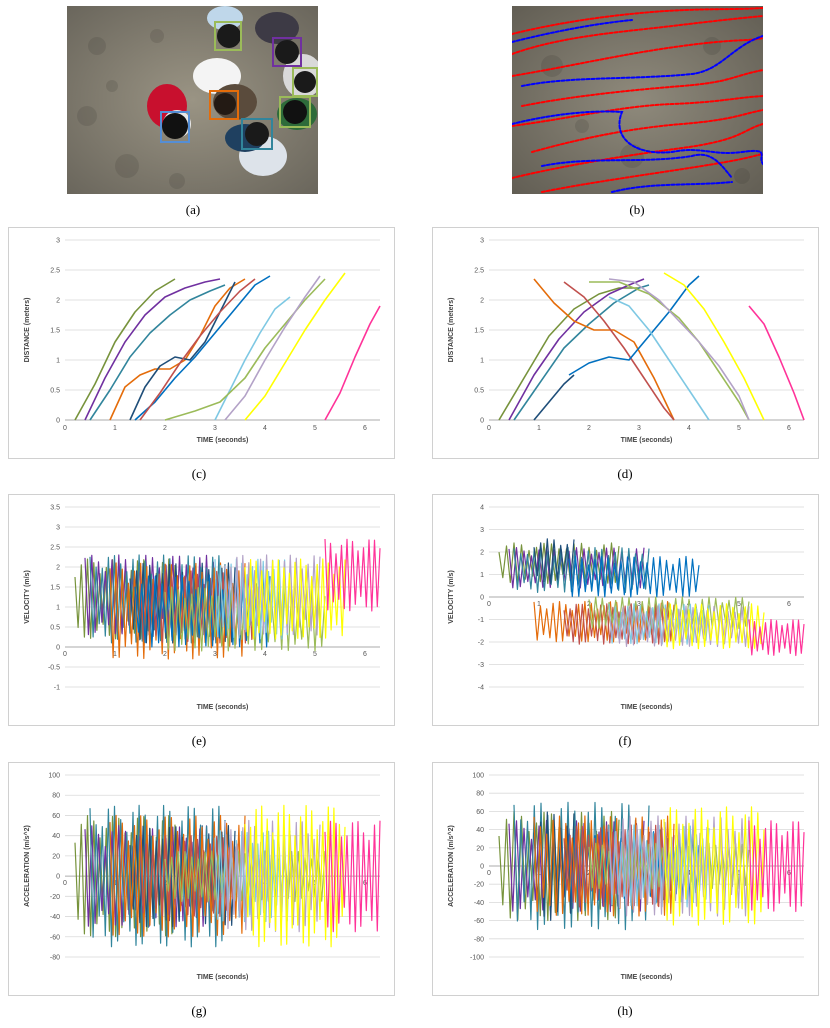  Describe the element at coordinates (625, 740) in the screenshot. I see `caption-f: (f)` at that location.